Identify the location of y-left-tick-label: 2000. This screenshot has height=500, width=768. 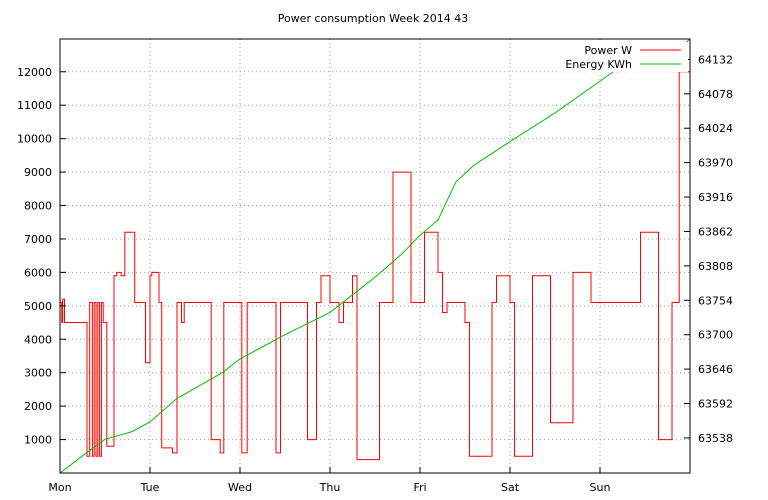
(38, 406).